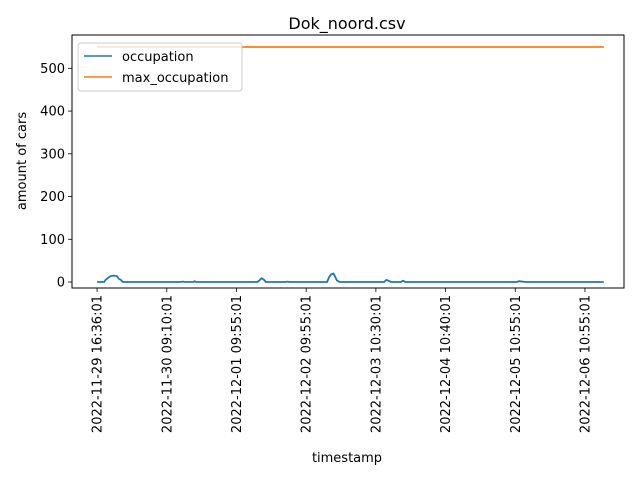 The height and width of the screenshot is (480, 640). Describe the element at coordinates (175, 78) in the screenshot. I see `legend-label-max-occupation: max_occupation` at that location.